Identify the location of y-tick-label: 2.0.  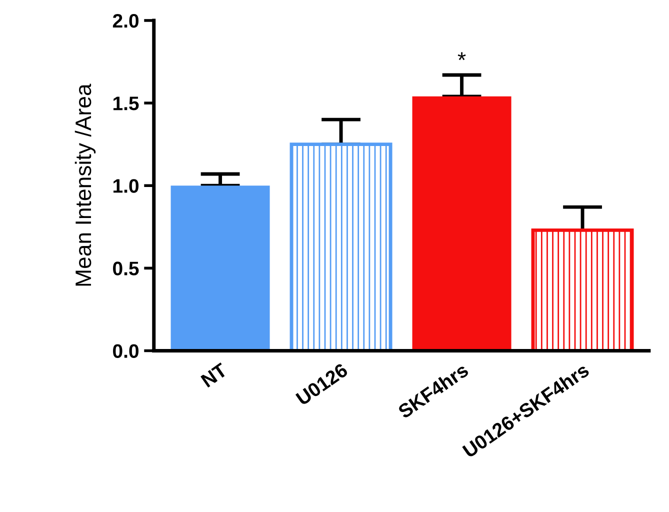
(125, 21).